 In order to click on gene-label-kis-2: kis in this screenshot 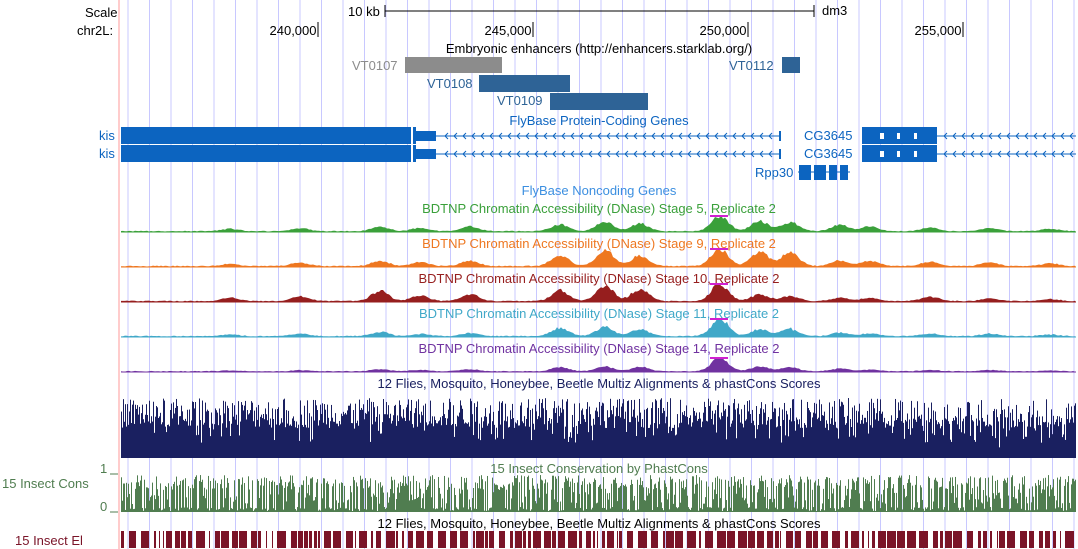, I will do `click(107, 153)`.